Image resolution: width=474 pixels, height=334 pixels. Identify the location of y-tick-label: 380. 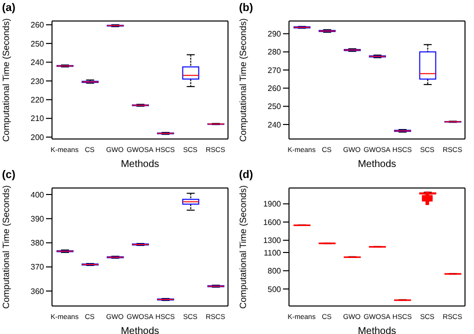
(37, 243).